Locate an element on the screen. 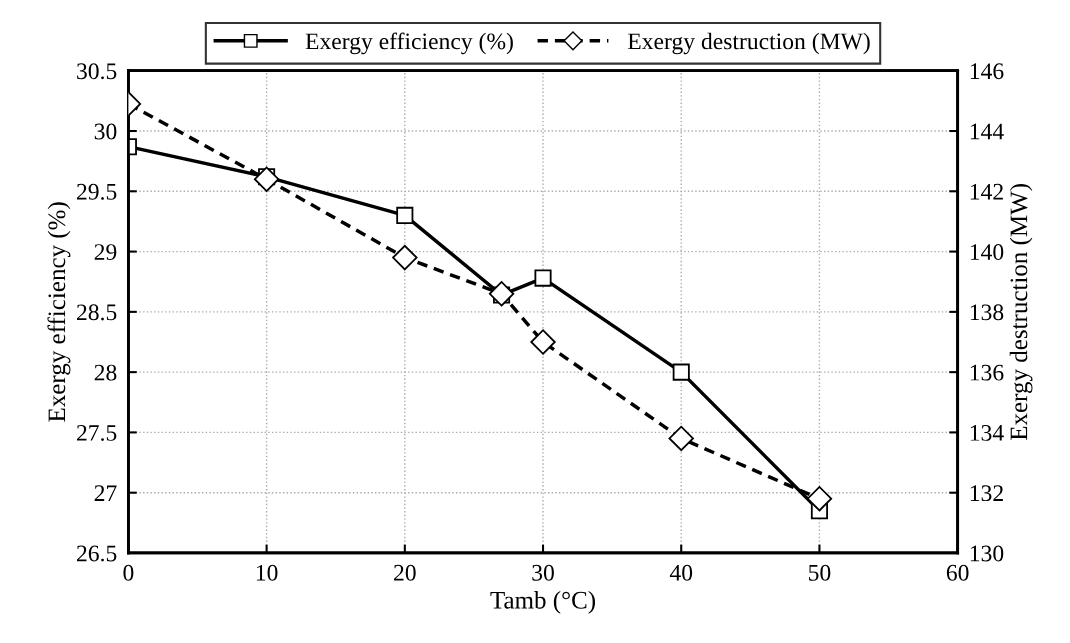 This screenshot has width=1070, height=643. y2-axis-title: Exergy destruction (MW) is located at coordinates (1021, 312).